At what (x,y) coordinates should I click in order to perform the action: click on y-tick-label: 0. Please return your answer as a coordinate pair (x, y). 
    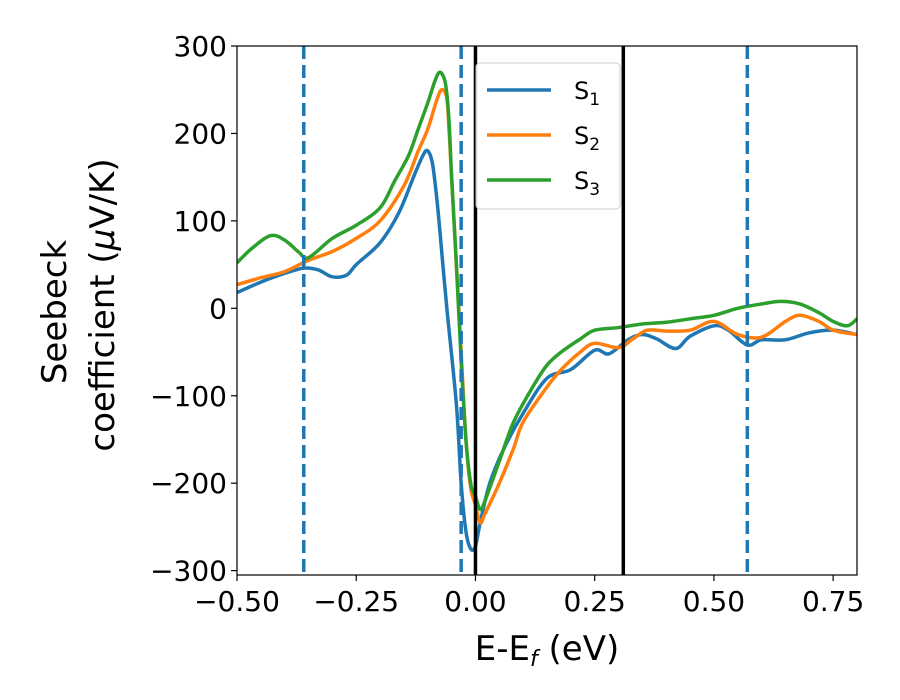
    Looking at the image, I should click on (218, 308).